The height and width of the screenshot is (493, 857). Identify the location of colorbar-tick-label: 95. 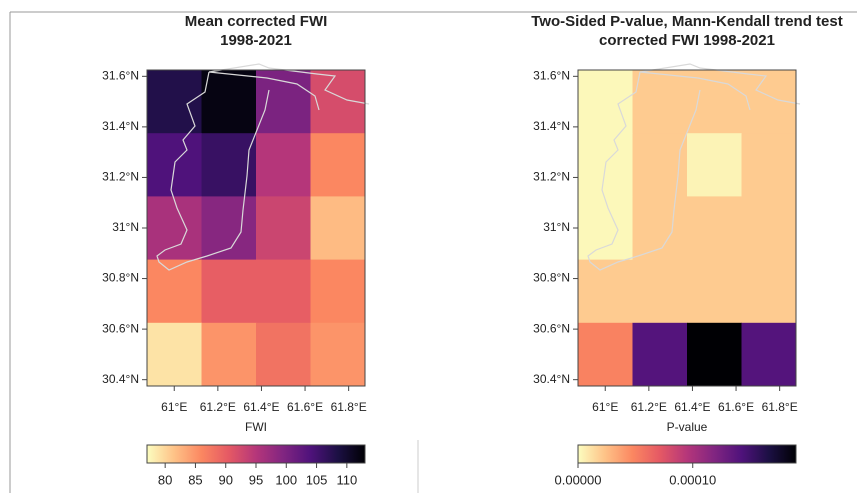
(256, 479).